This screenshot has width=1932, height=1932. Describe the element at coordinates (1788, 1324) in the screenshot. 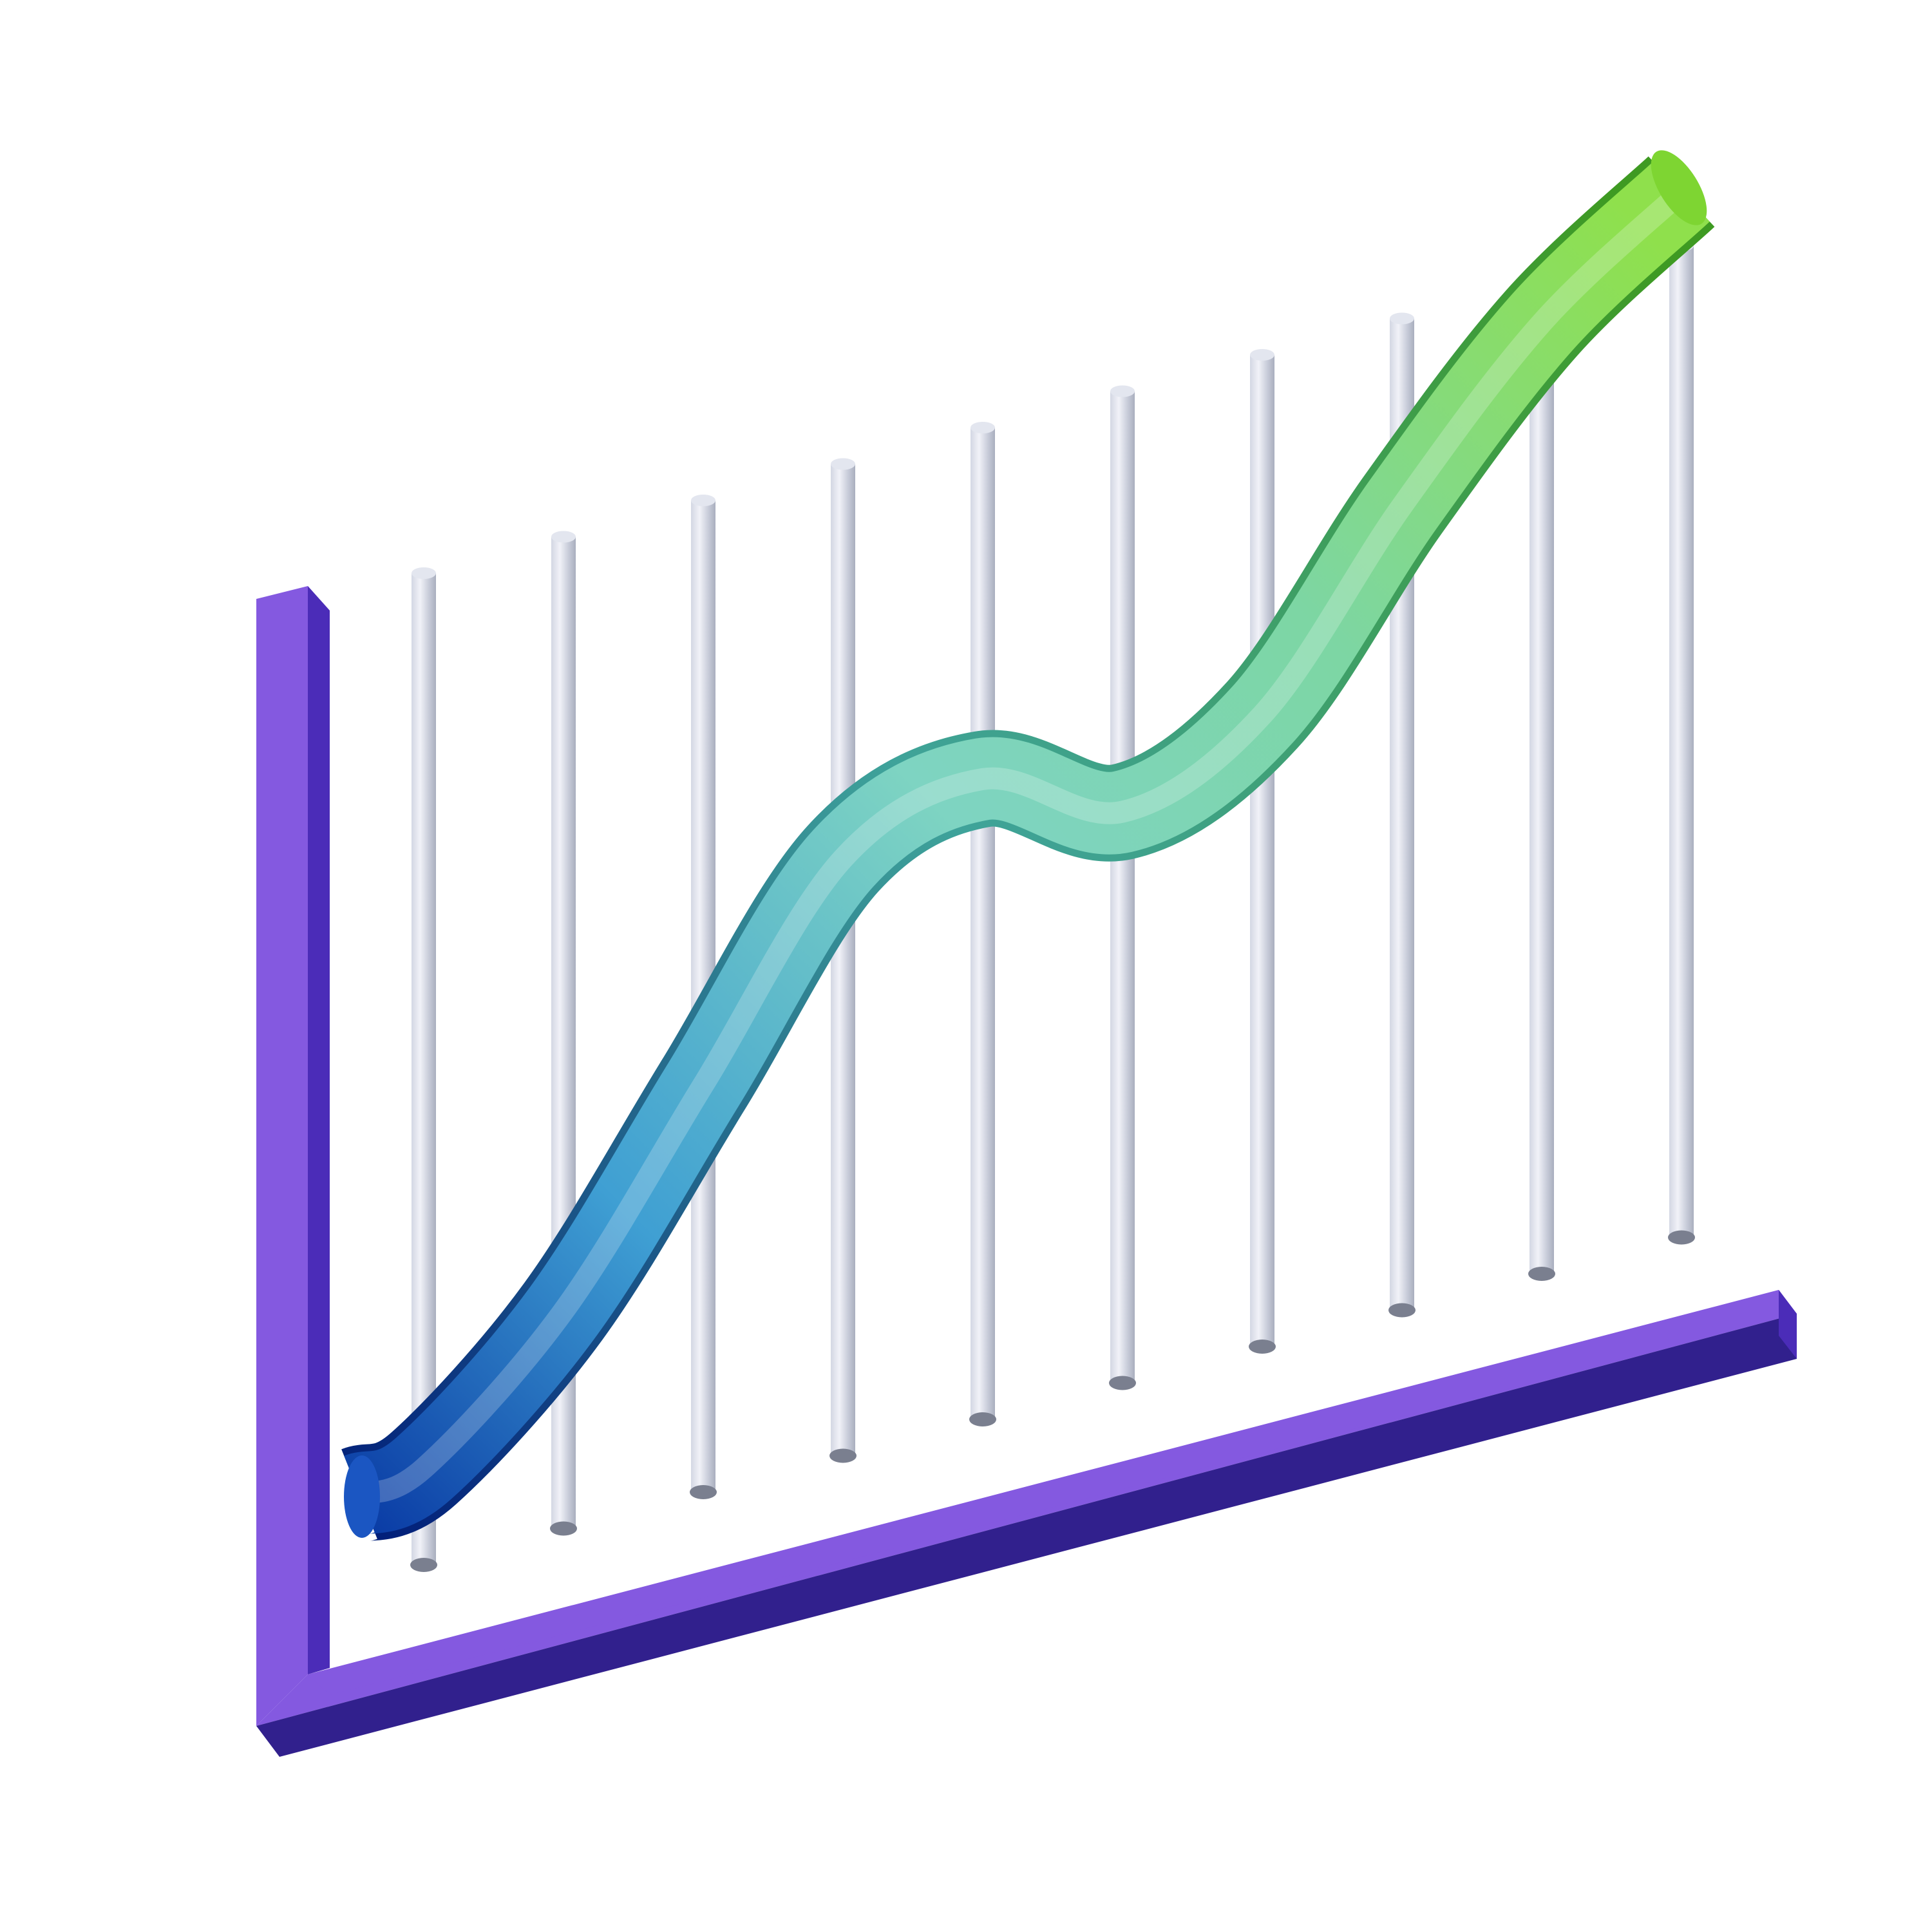

I see `x-axis-end` at that location.